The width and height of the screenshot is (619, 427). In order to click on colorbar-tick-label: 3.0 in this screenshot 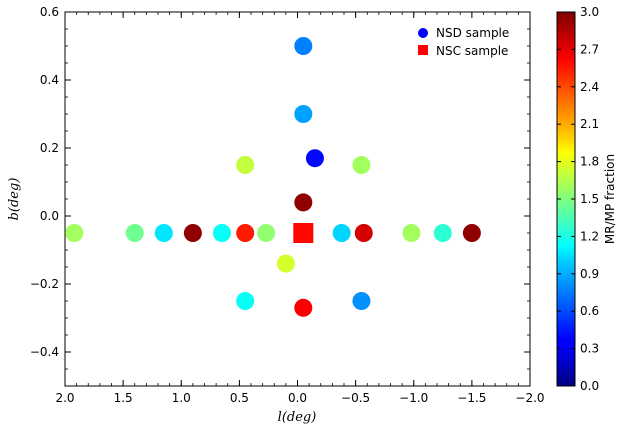, I will do `click(589, 12)`.